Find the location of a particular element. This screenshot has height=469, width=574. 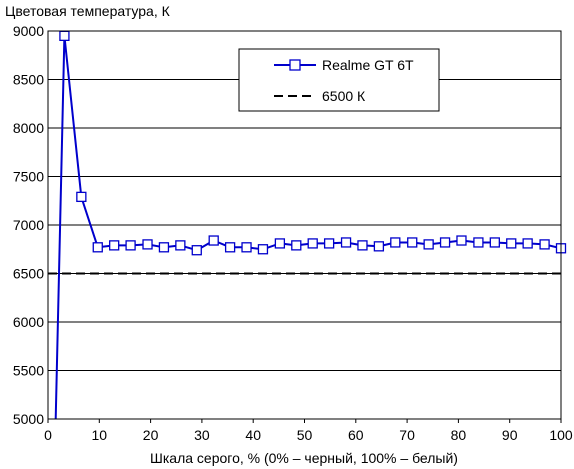

legend-box is located at coordinates (339, 80).